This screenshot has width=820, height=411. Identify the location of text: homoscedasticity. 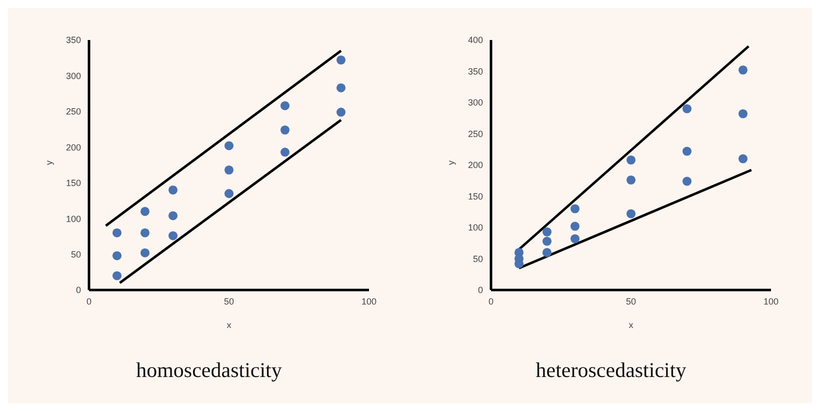
(209, 370).